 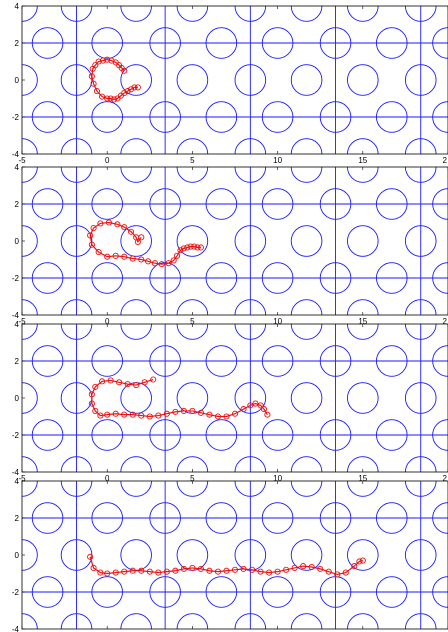 What do you see at coordinates (192, 160) in the screenshot?
I see `x-tick-label: 5` at bounding box center [192, 160].